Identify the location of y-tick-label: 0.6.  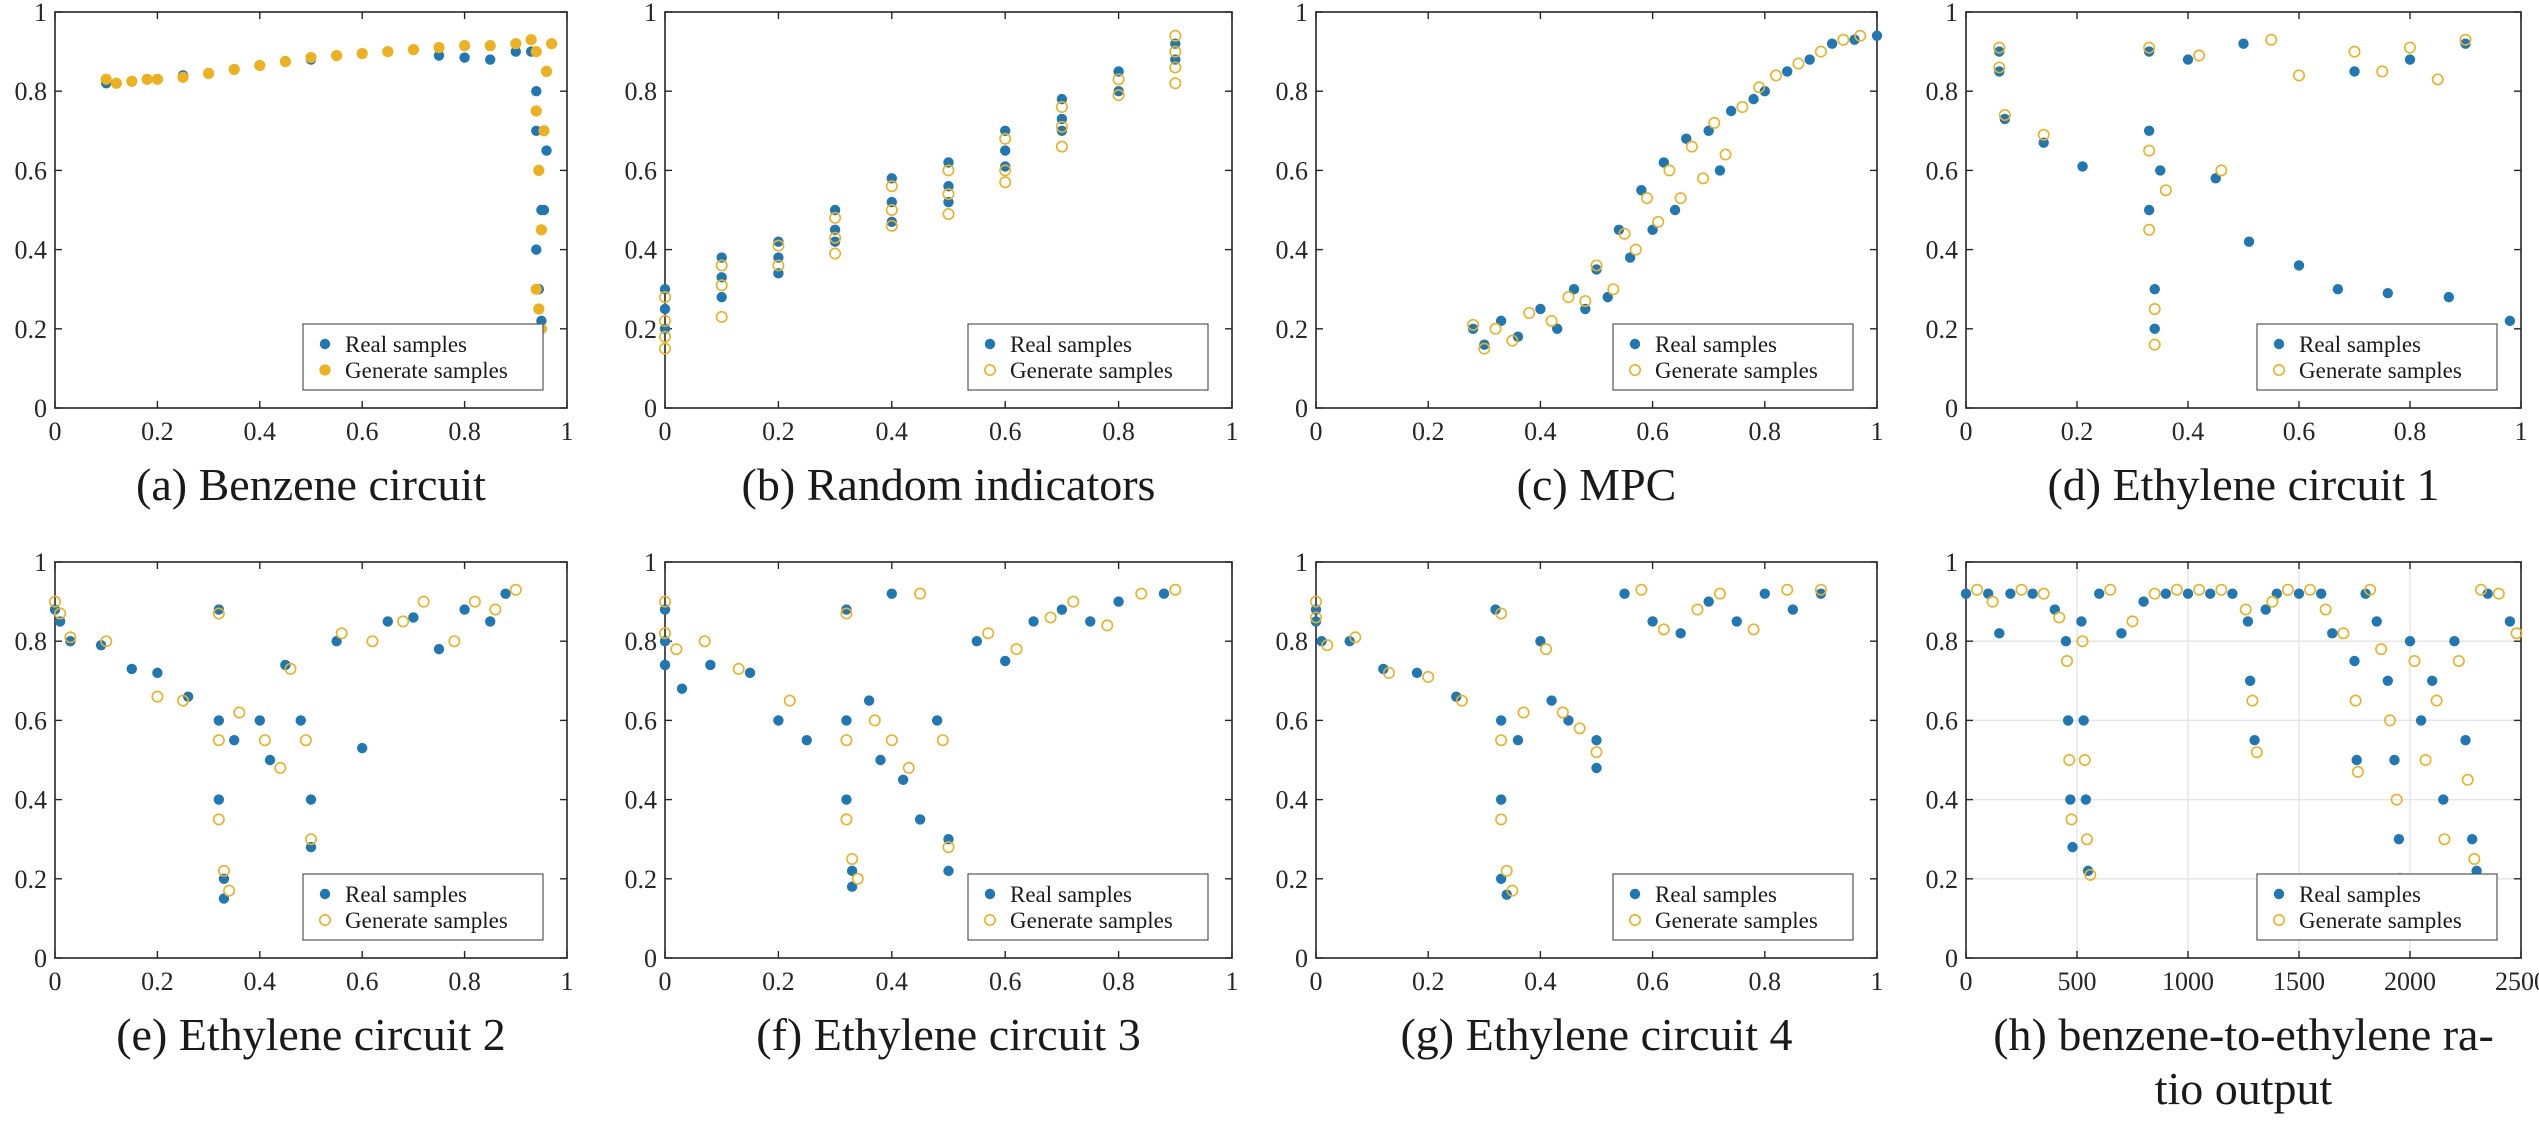
(1942, 720).